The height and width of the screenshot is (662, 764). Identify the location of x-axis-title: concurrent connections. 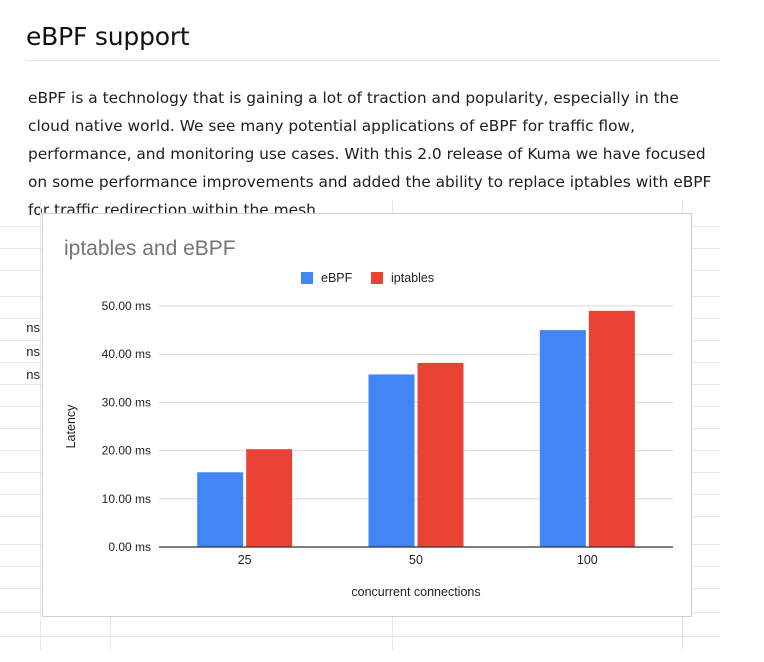
(415, 592).